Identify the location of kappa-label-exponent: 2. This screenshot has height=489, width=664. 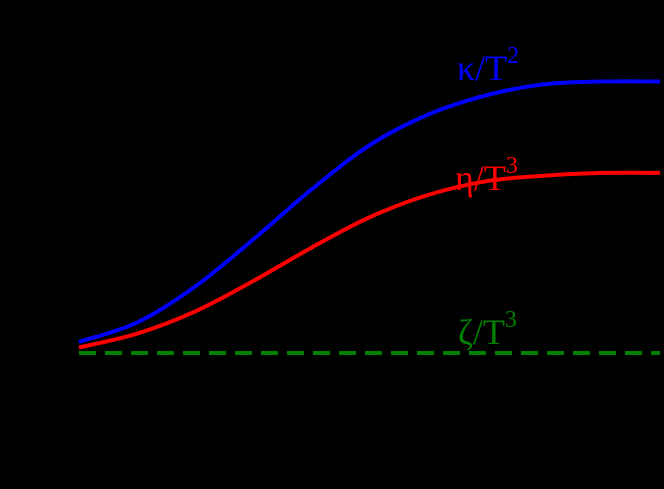
(513, 56).